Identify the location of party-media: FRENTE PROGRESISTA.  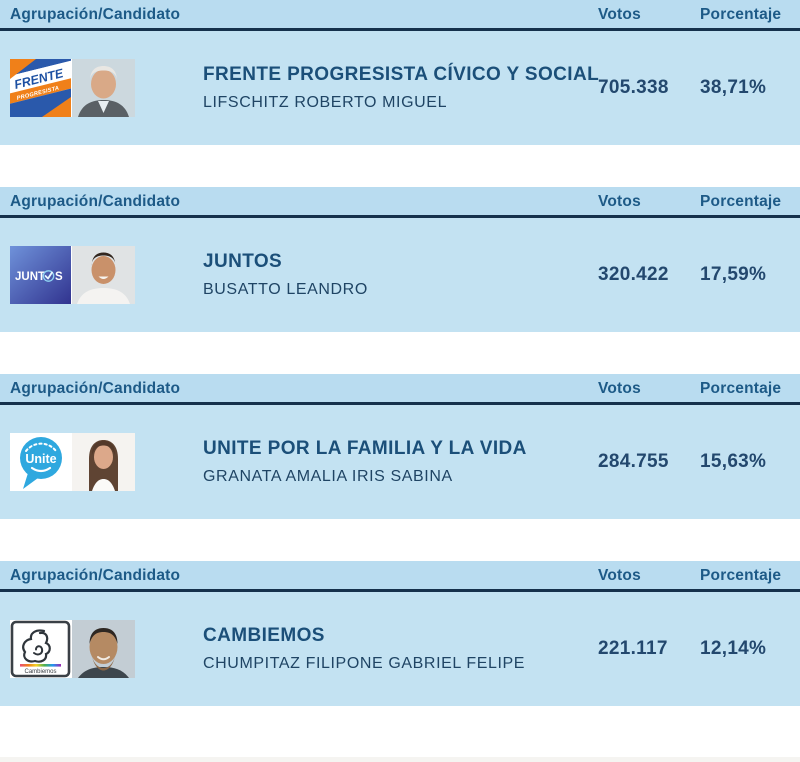
(72, 88).